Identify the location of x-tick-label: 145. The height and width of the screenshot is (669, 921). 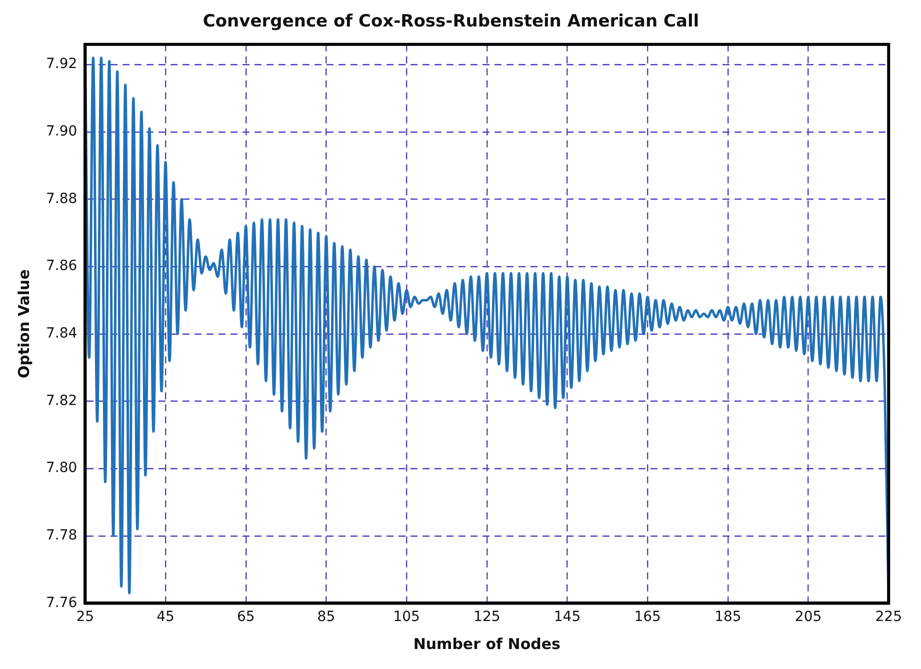
(567, 617).